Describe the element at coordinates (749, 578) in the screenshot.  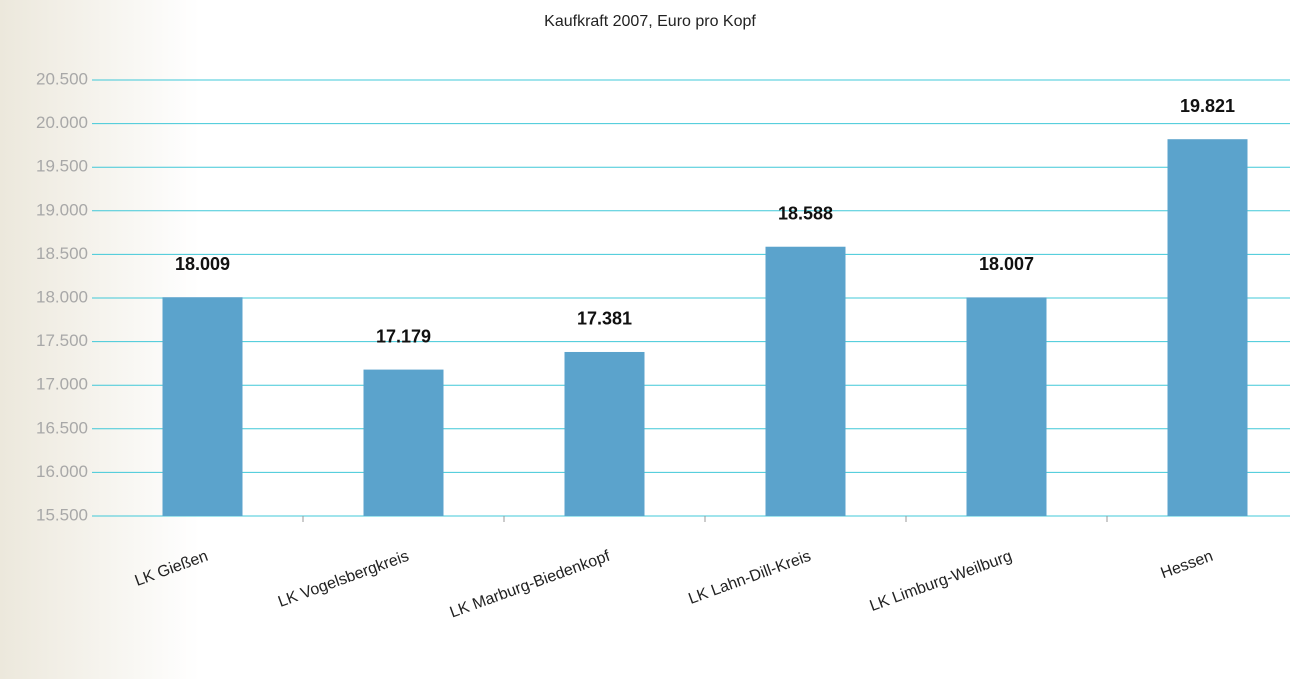
I see `x-tick-label: LK Lahn-Dill-Kreis` at that location.